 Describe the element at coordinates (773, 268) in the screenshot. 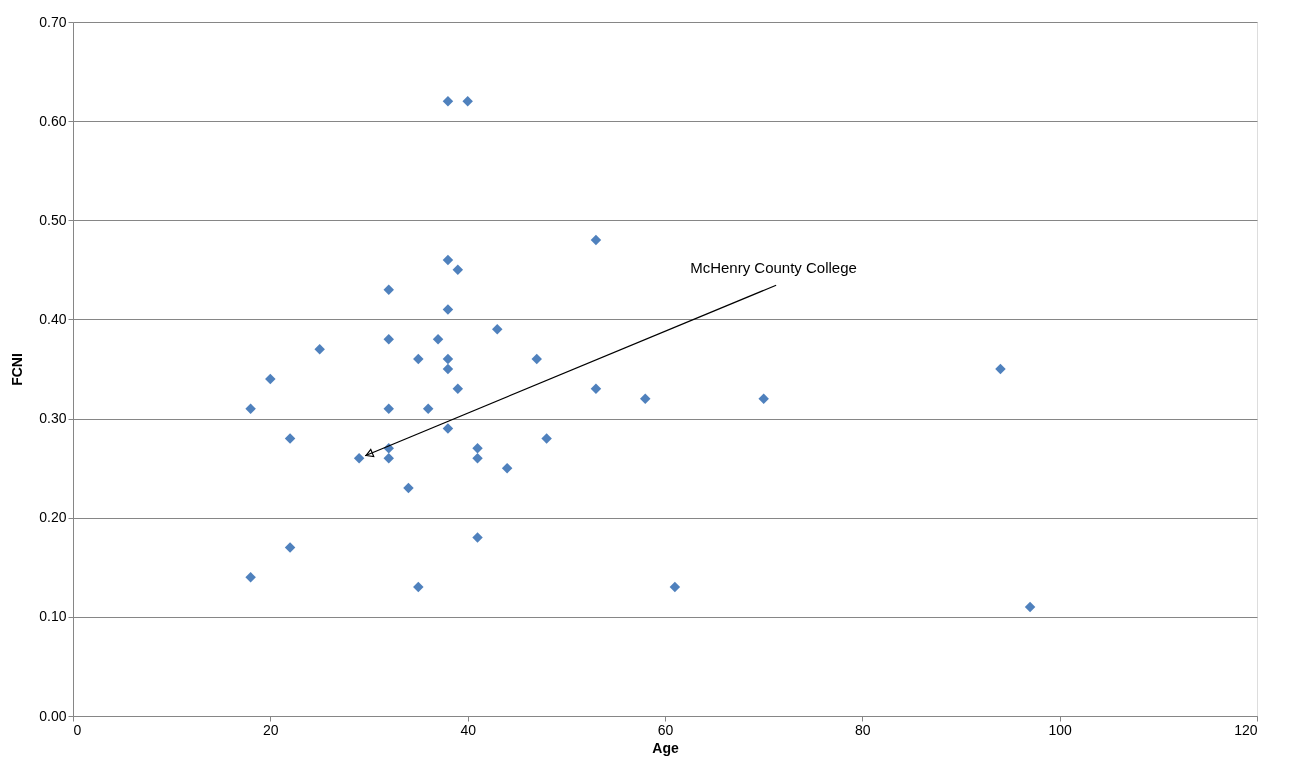

I see `annotation: McHenry County College` at that location.